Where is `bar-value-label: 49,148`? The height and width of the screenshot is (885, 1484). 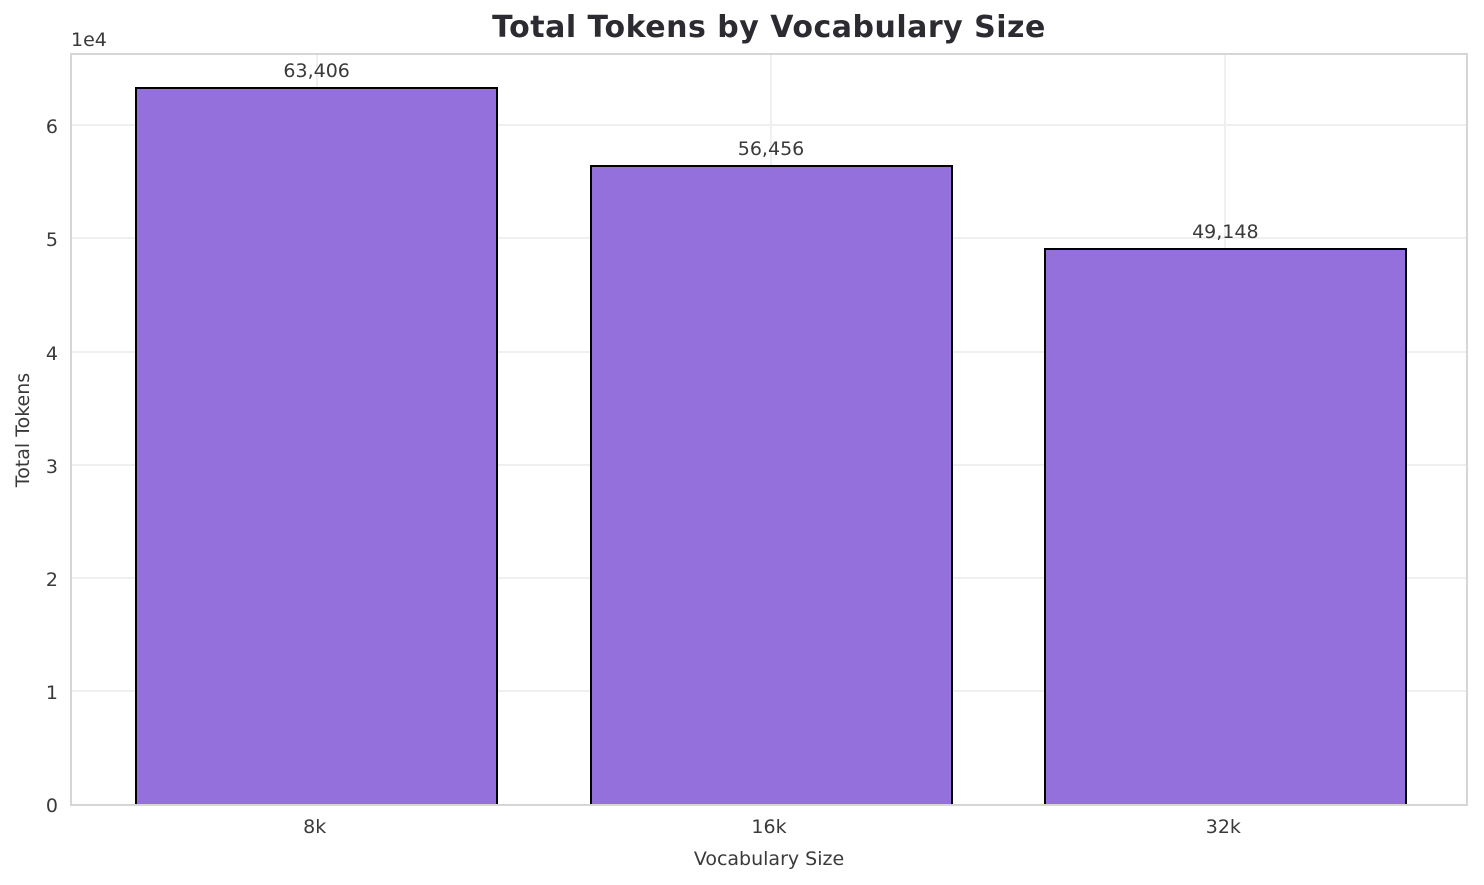
bar-value-label: 49,148 is located at coordinates (1225, 232).